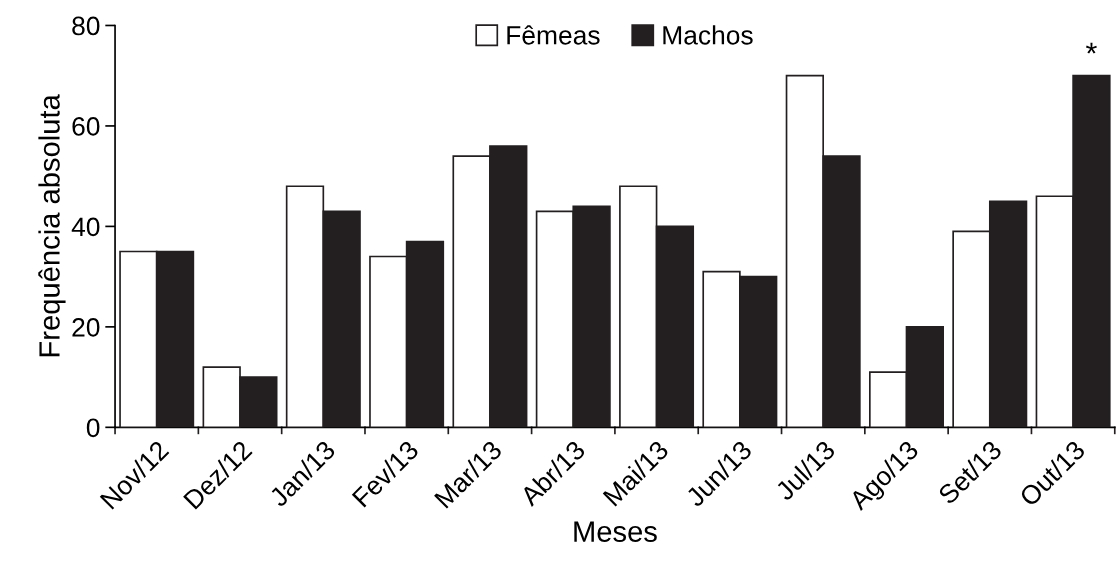 The image size is (1117, 566). Describe the element at coordinates (86, 327) in the screenshot. I see `y-tick-label: 20` at that location.